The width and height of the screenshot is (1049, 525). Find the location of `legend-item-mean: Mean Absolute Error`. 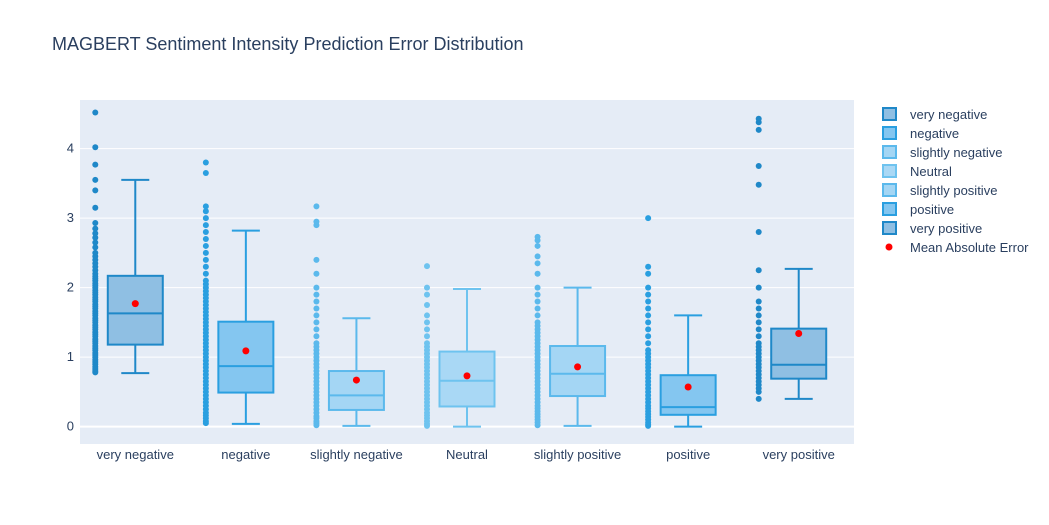

legend-item-mean: Mean Absolute Error is located at coordinates (957, 247).